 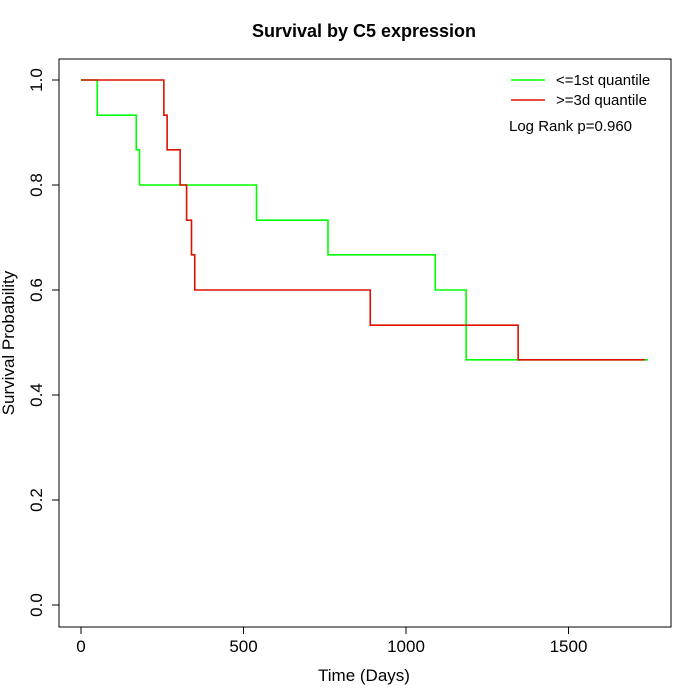 I want to click on legend-label-1: <=1st quantile, so click(x=603, y=80).